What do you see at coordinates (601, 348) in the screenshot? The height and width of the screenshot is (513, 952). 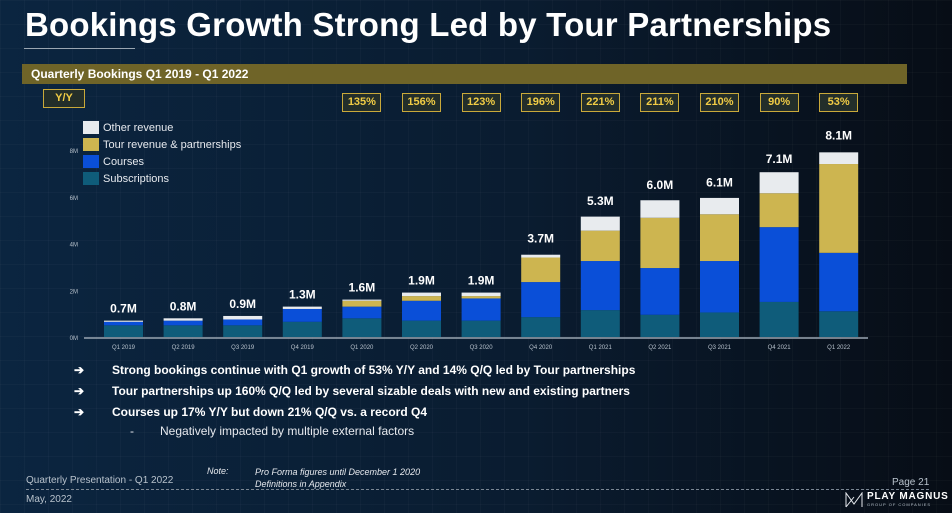 I see `x-tick-label: Q1 2021` at bounding box center [601, 348].